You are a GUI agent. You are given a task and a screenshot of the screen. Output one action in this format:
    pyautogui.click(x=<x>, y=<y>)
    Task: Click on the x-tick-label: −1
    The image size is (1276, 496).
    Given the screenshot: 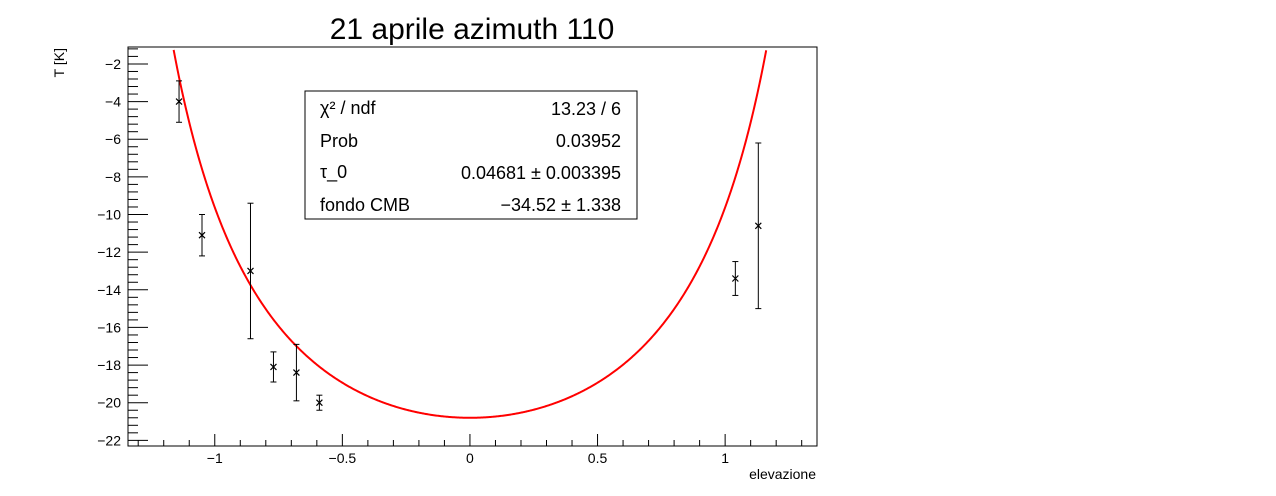 What is the action you would take?
    pyautogui.click(x=215, y=458)
    